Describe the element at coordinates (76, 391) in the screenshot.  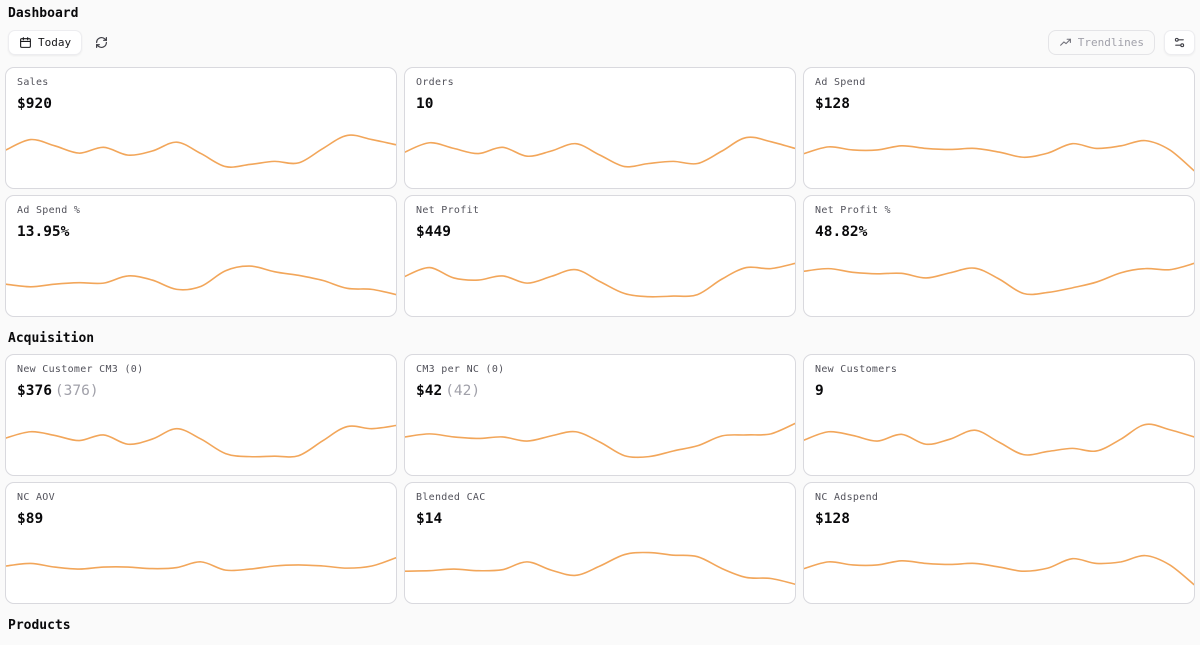
I see `metric-secondary-value: (376)` at that location.